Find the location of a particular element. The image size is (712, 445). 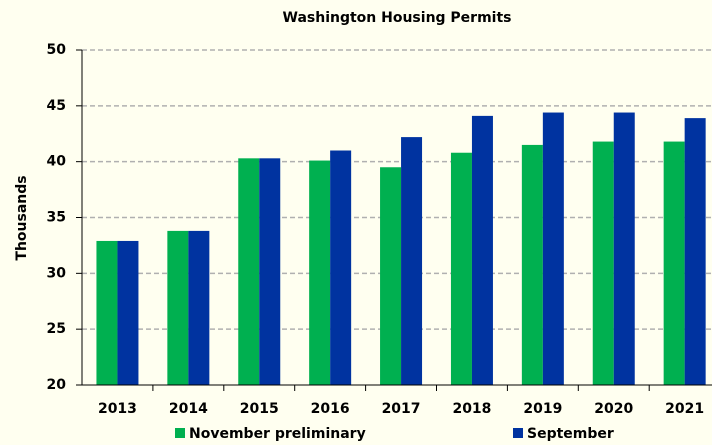

x-tick-label: 2020 is located at coordinates (613, 409).